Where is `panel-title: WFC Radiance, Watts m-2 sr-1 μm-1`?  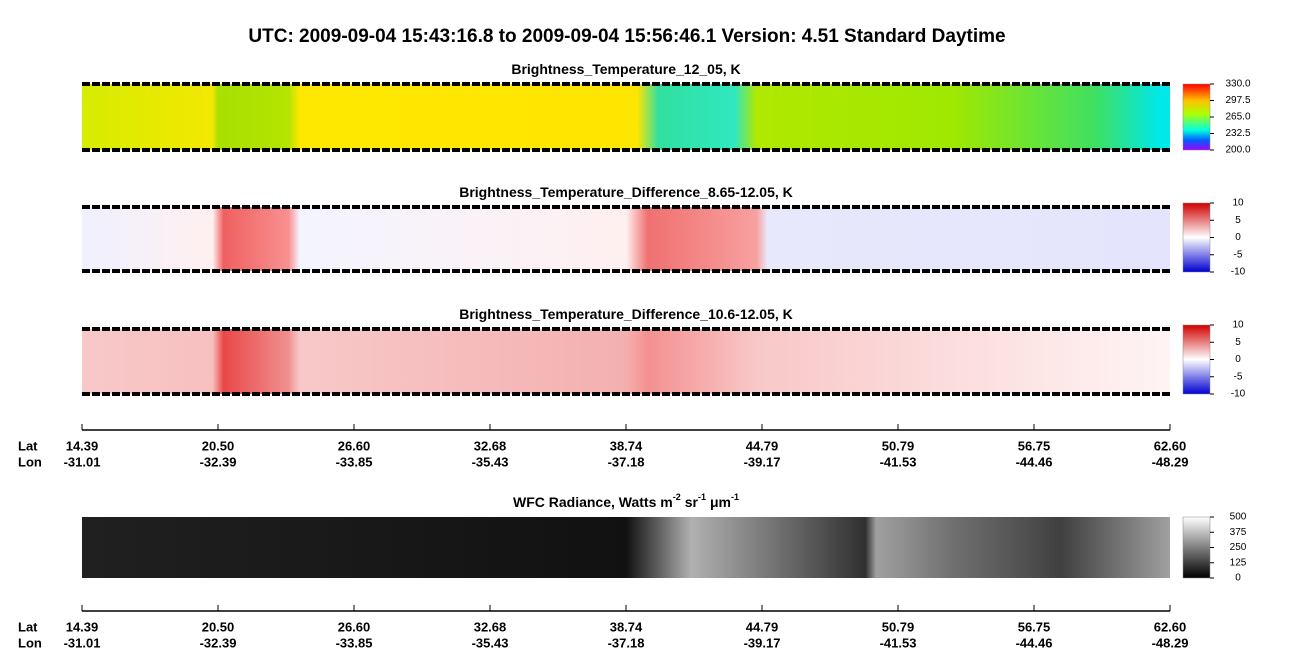 panel-title: WFC Radiance, Watts m-2 sr-1 μm-1 is located at coordinates (626, 500).